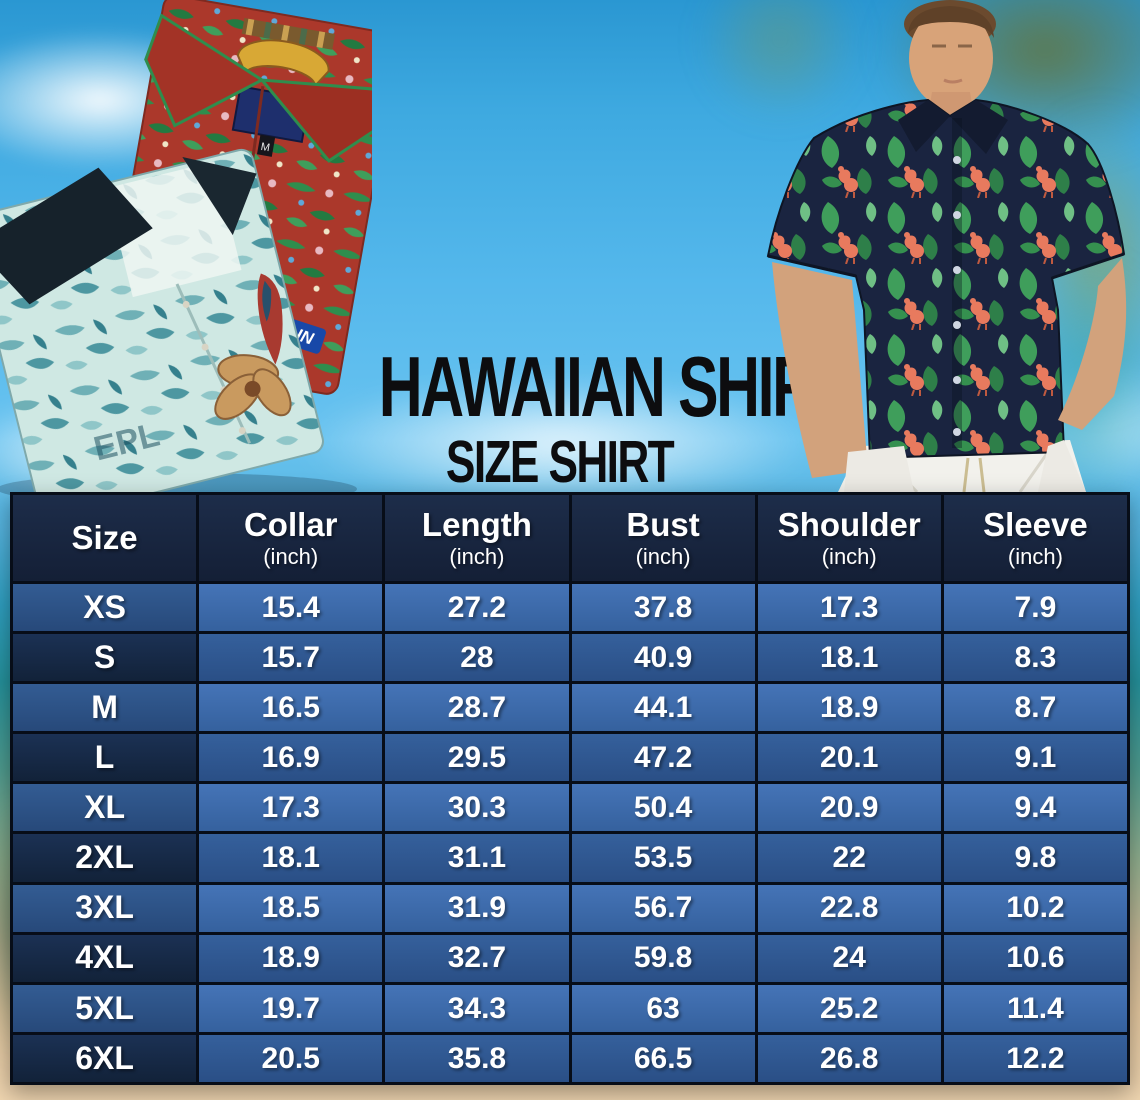  What do you see at coordinates (1035, 858) in the screenshot?
I see `sleeve-value: 9.8` at bounding box center [1035, 858].